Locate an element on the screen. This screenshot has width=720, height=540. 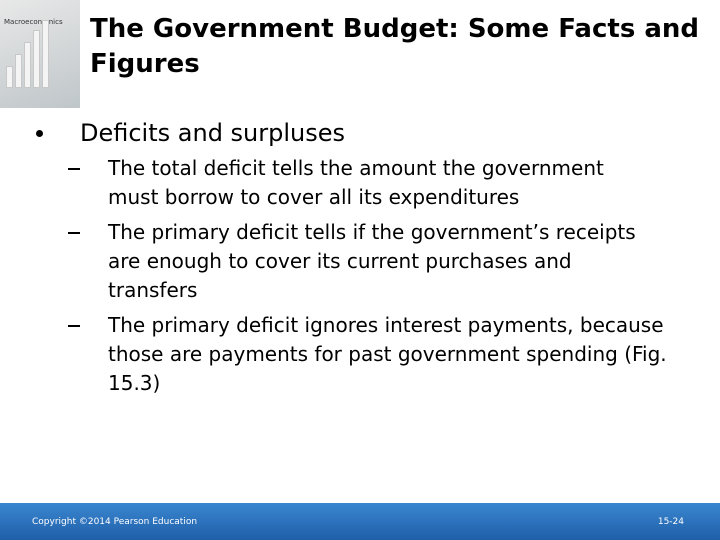
cover-title: Macroeconomics is located at coordinates (33, 22).